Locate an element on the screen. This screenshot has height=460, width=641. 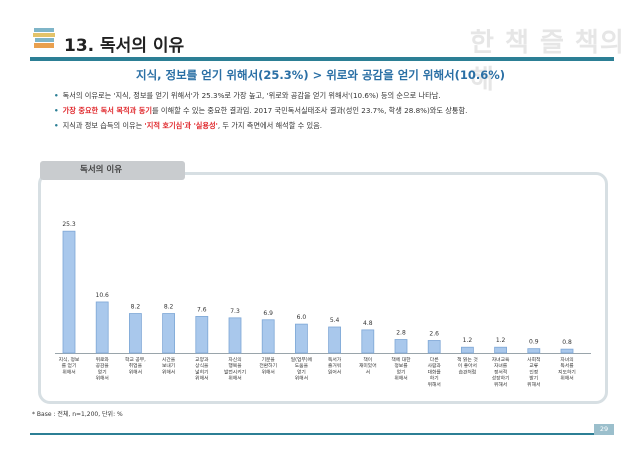
data-label: 2.6 is located at coordinates (434, 333).